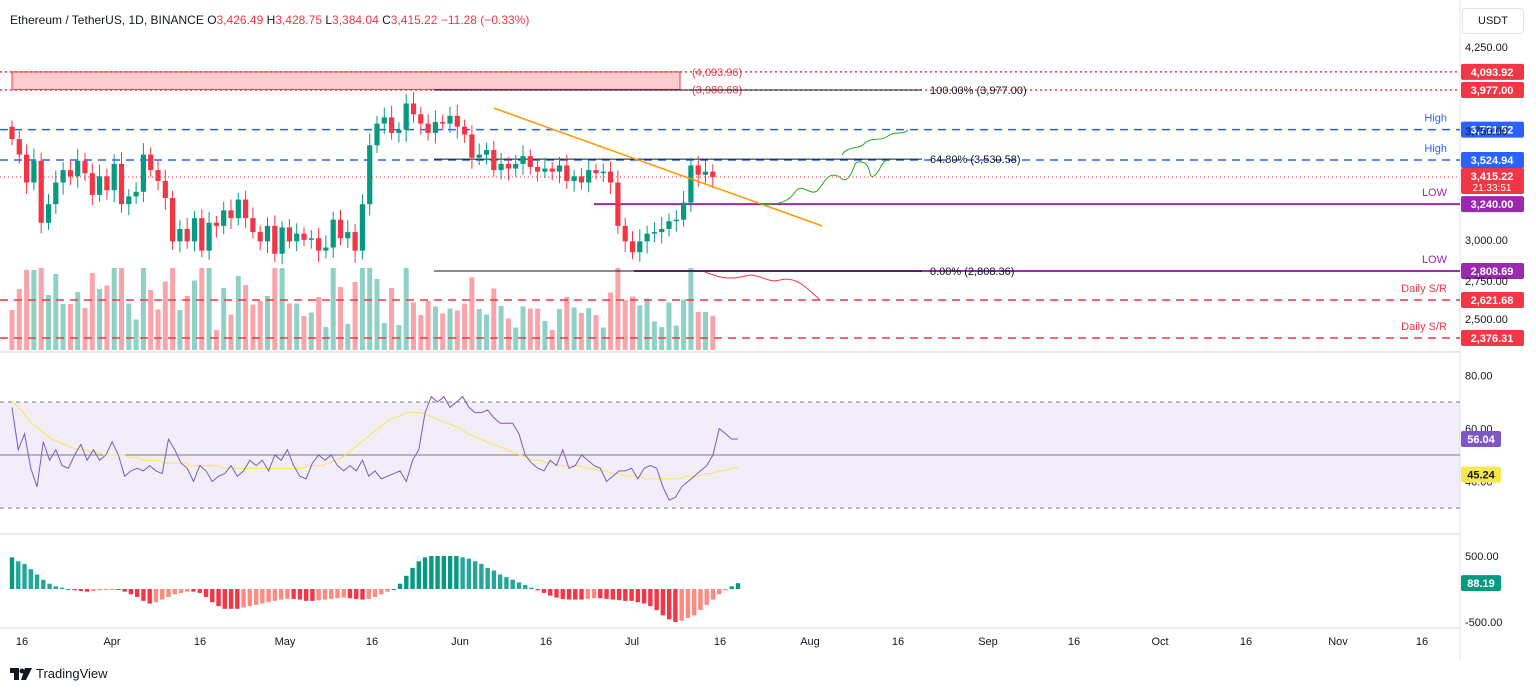 The width and height of the screenshot is (1536, 692). I want to click on tradingview-logo: TradingView, so click(59, 673).